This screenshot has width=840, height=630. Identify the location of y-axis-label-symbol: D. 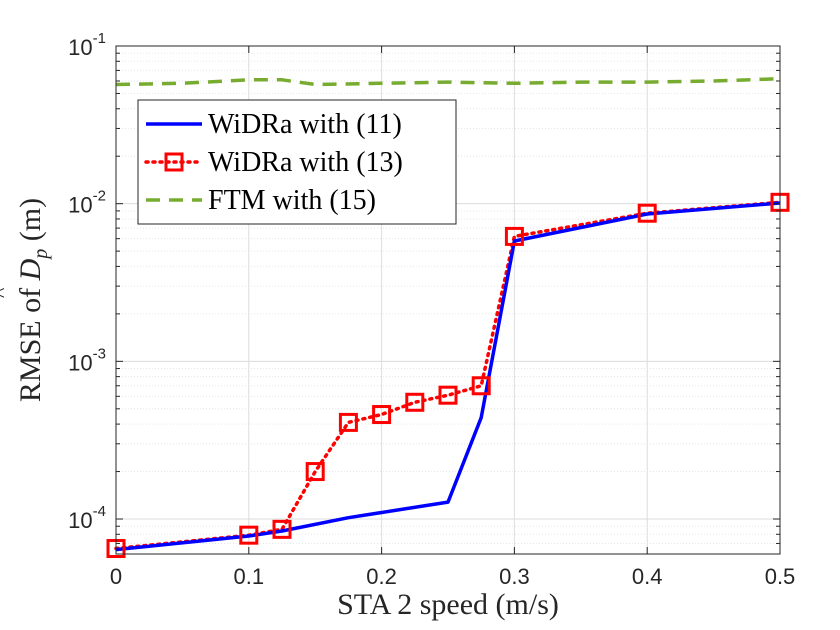
(30, 269).